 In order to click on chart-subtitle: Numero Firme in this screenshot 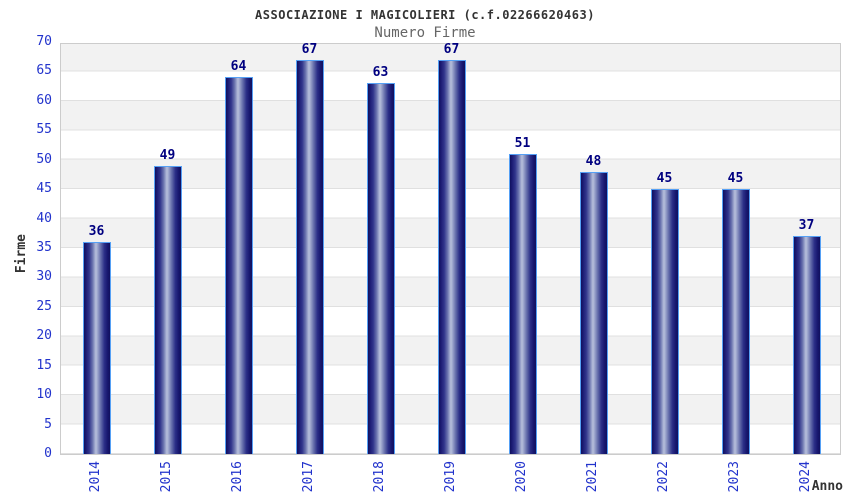, I will do `click(425, 33)`.